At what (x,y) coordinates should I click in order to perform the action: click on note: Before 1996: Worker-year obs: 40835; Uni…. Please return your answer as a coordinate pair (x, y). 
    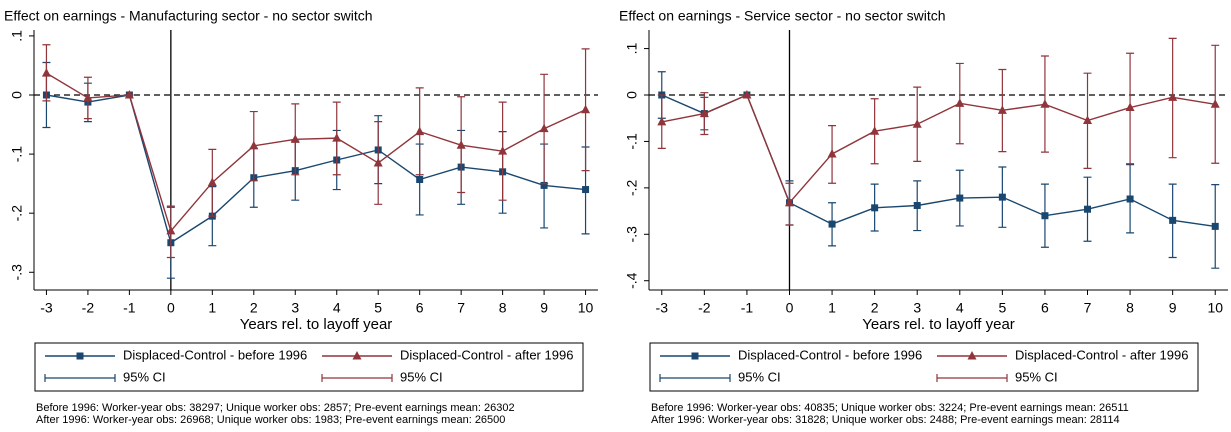
    Looking at the image, I should click on (890, 408).